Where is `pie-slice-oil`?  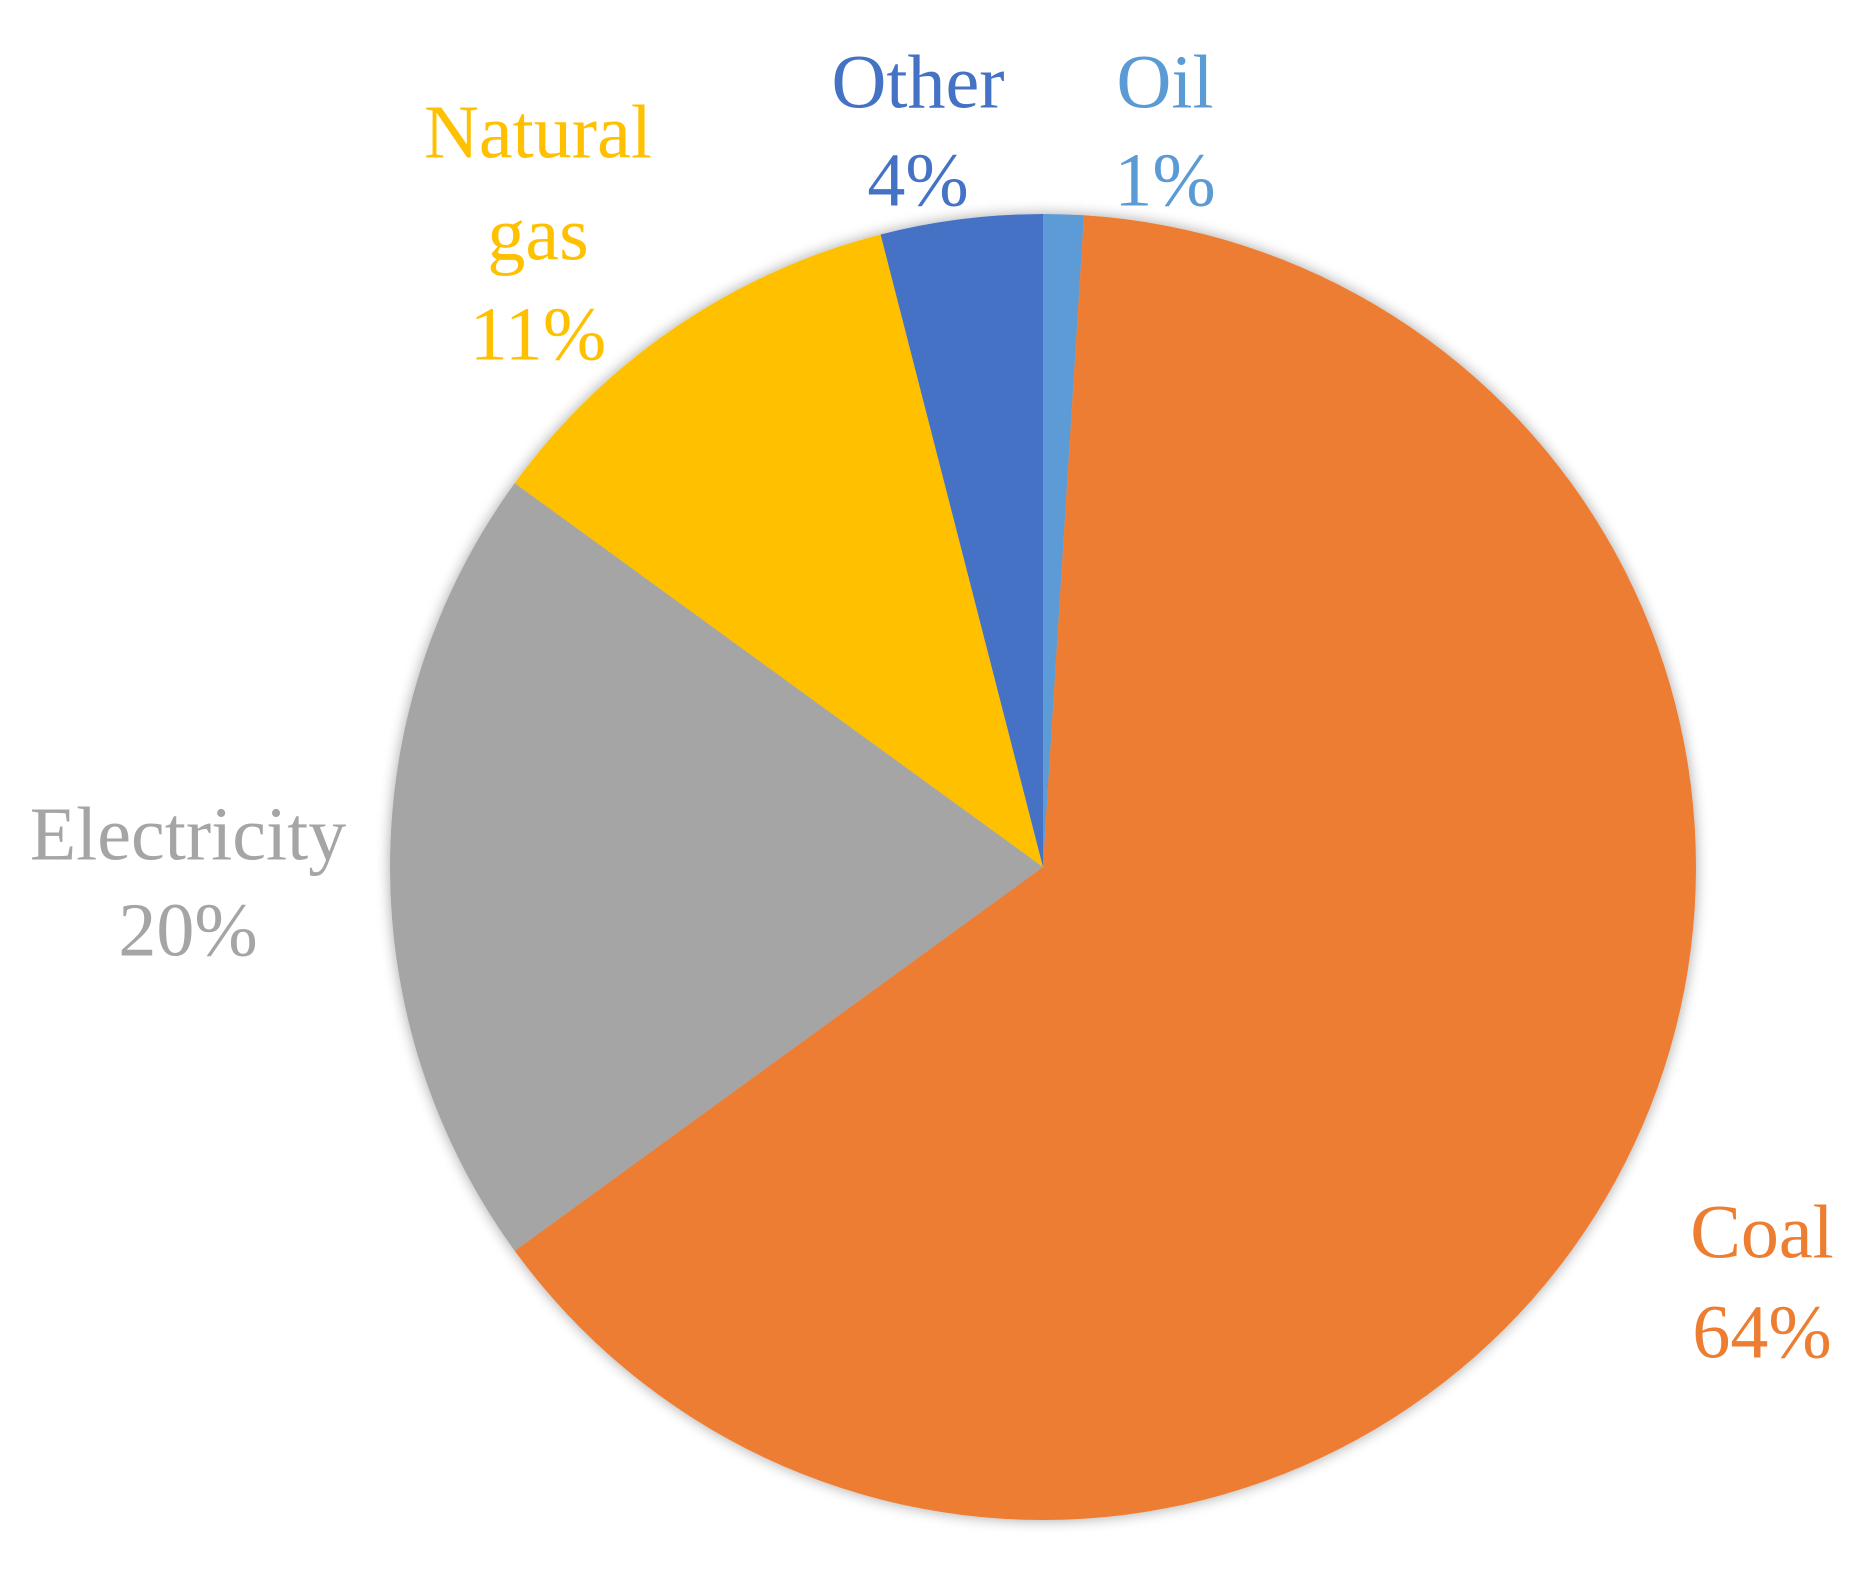
pie-slice-oil is located at coordinates (1063, 540).